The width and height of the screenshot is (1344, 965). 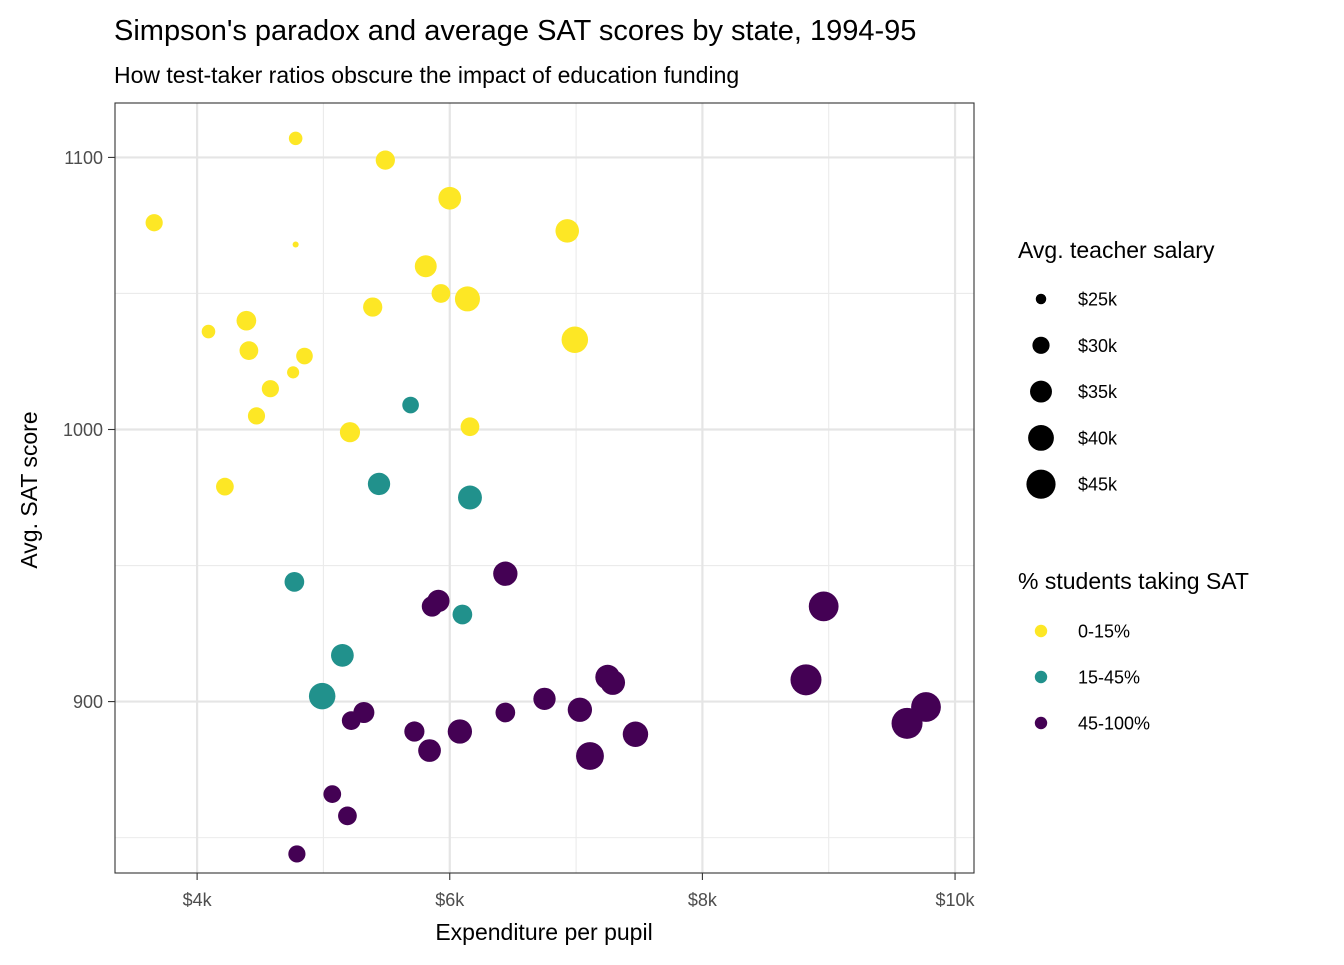 What do you see at coordinates (1098, 300) in the screenshot?
I see `size-legend-label: $25k` at bounding box center [1098, 300].